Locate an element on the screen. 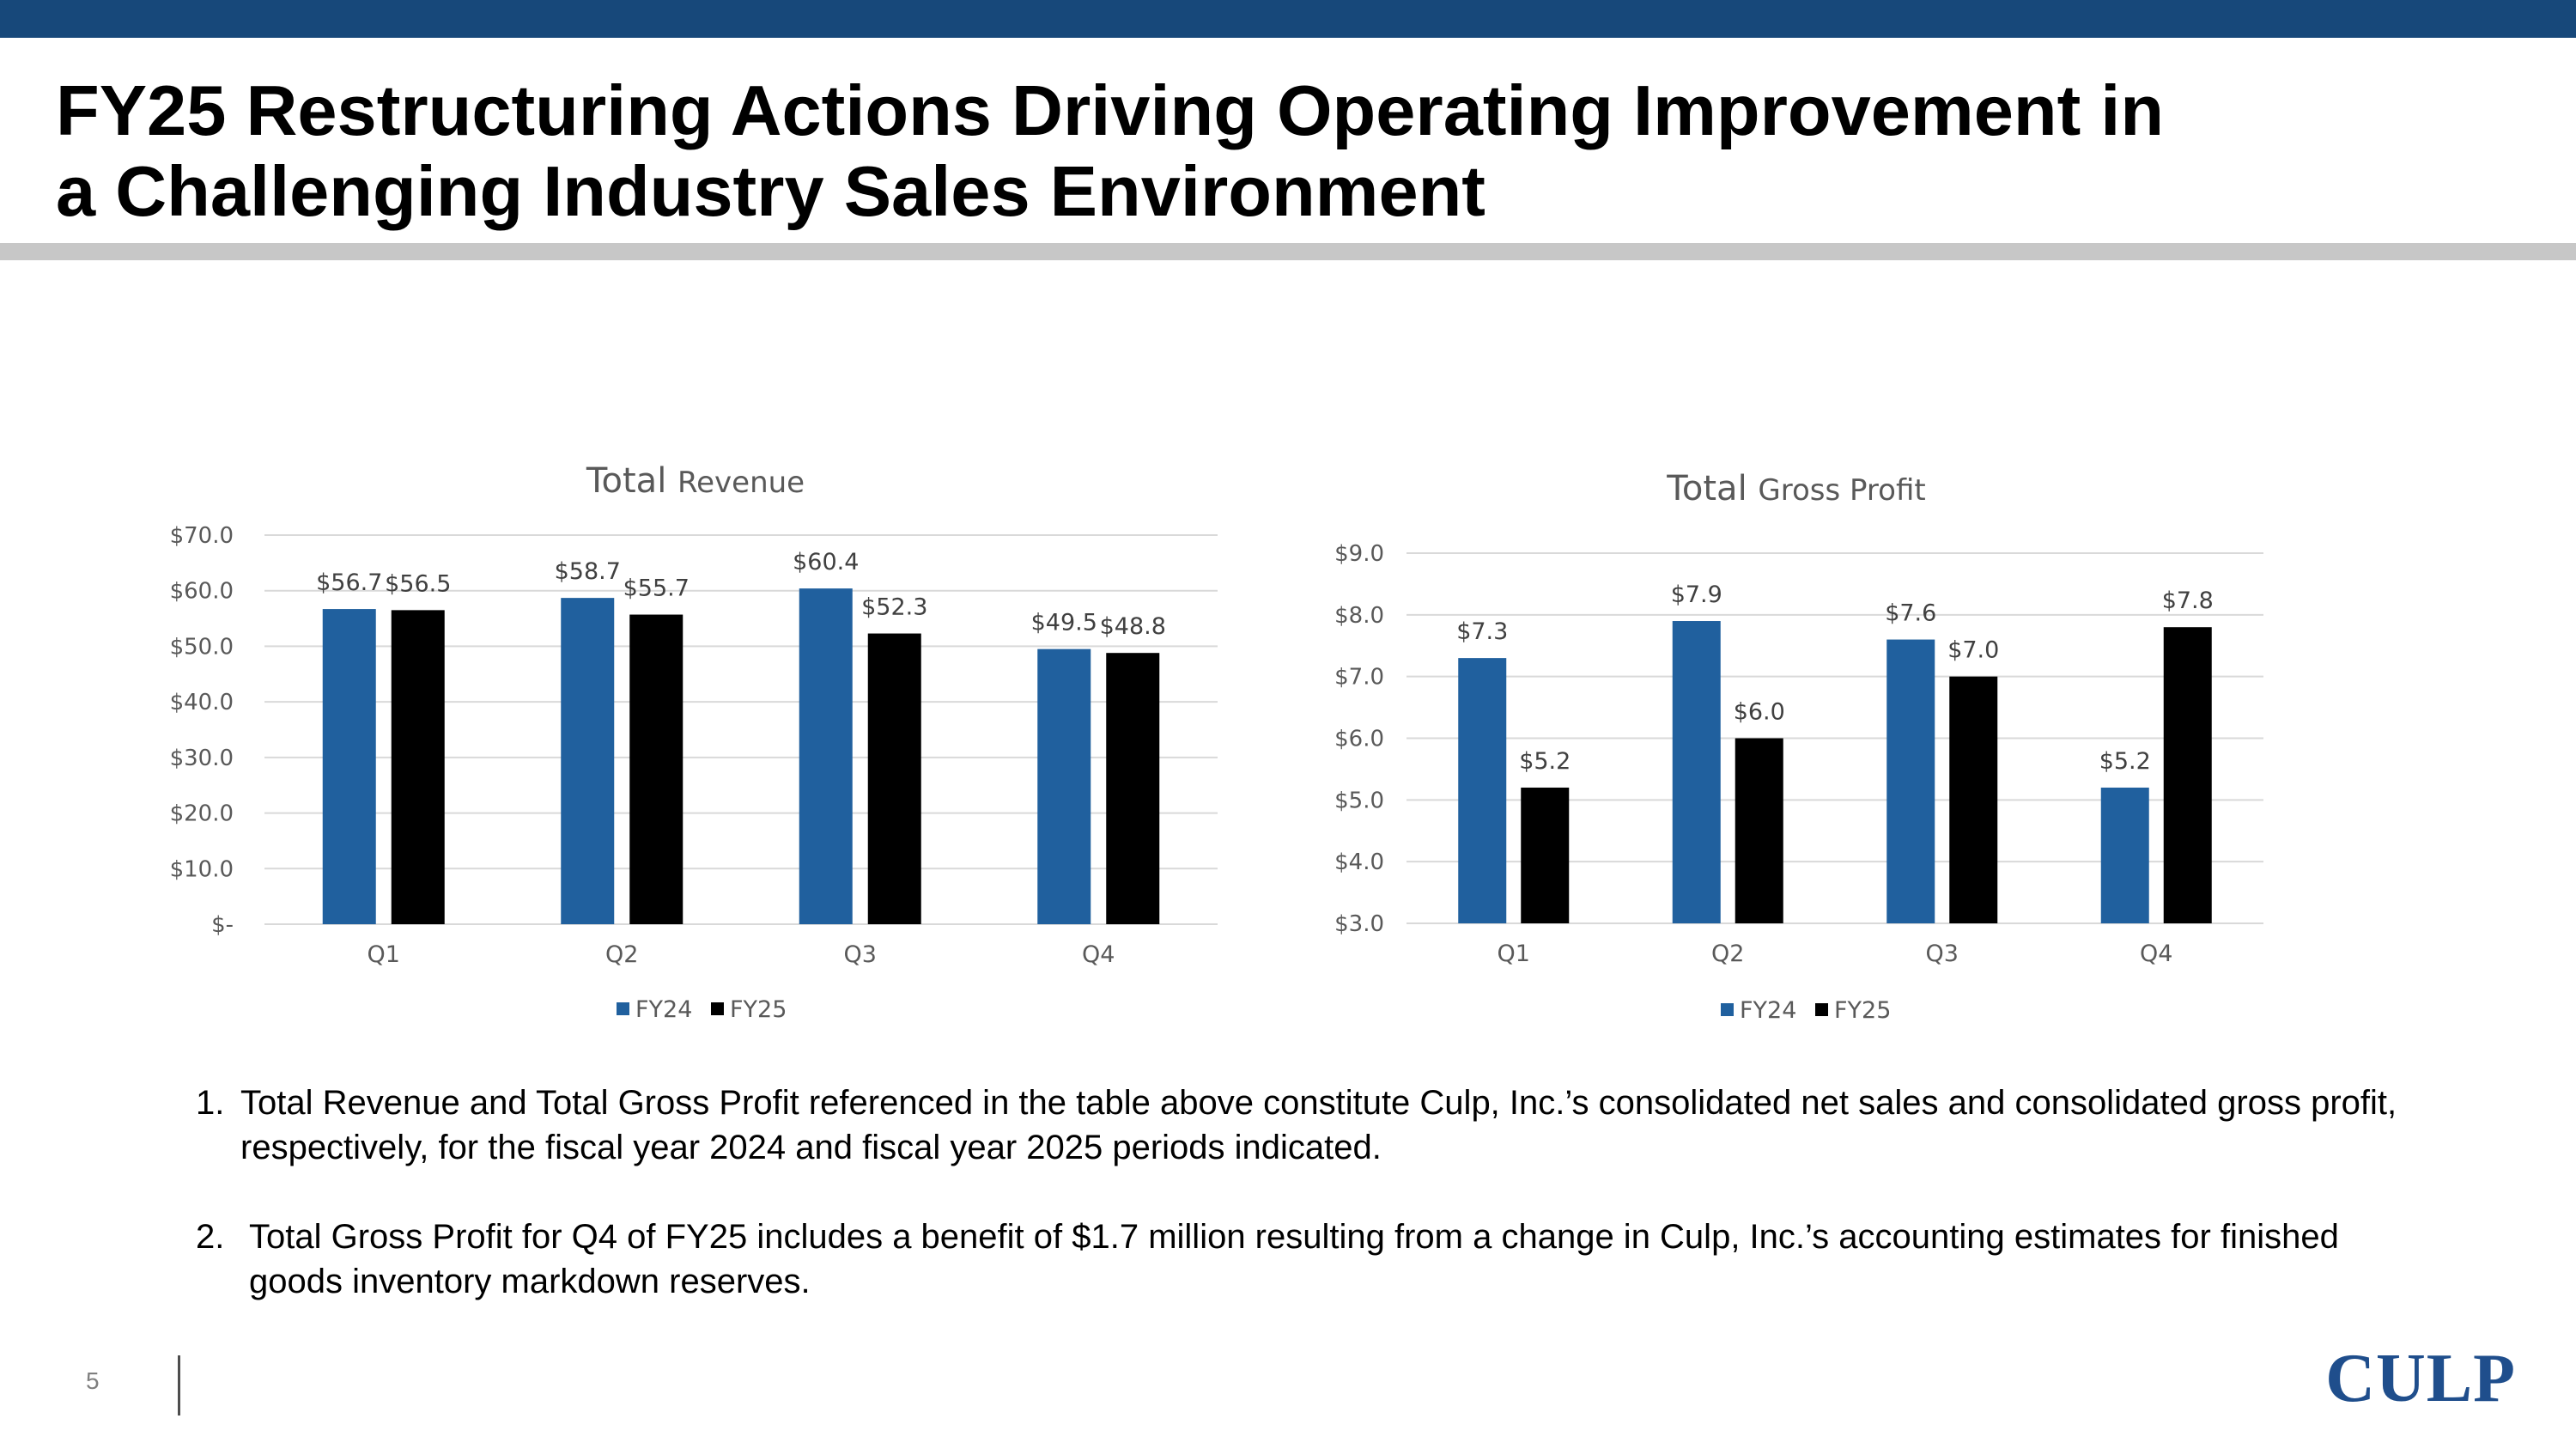  gp-y-tick-label: $9.0 is located at coordinates (1359, 554).